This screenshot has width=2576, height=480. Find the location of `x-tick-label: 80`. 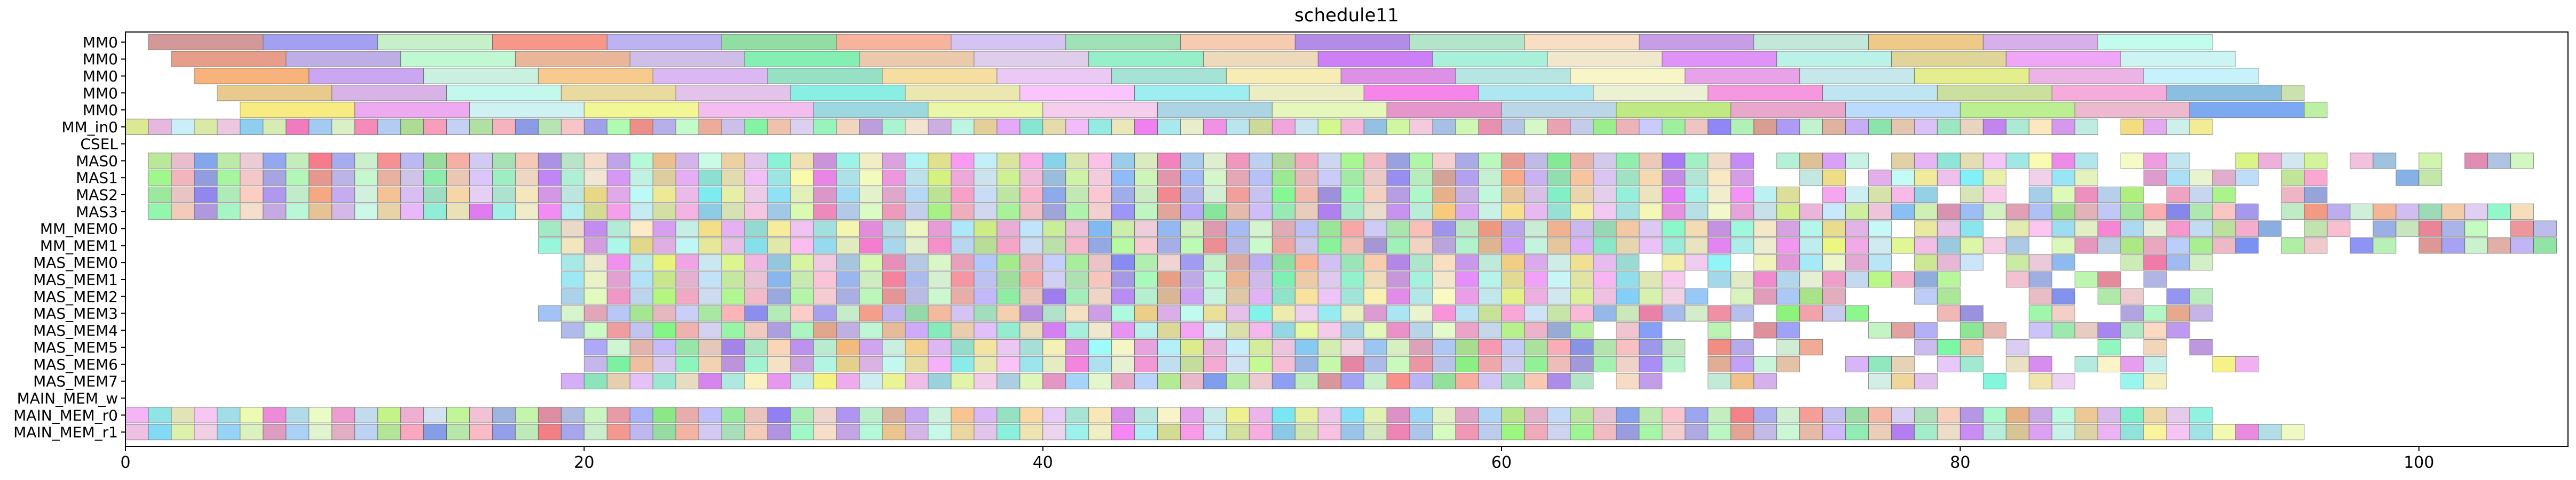

x-tick-label: 80 is located at coordinates (1960, 462).